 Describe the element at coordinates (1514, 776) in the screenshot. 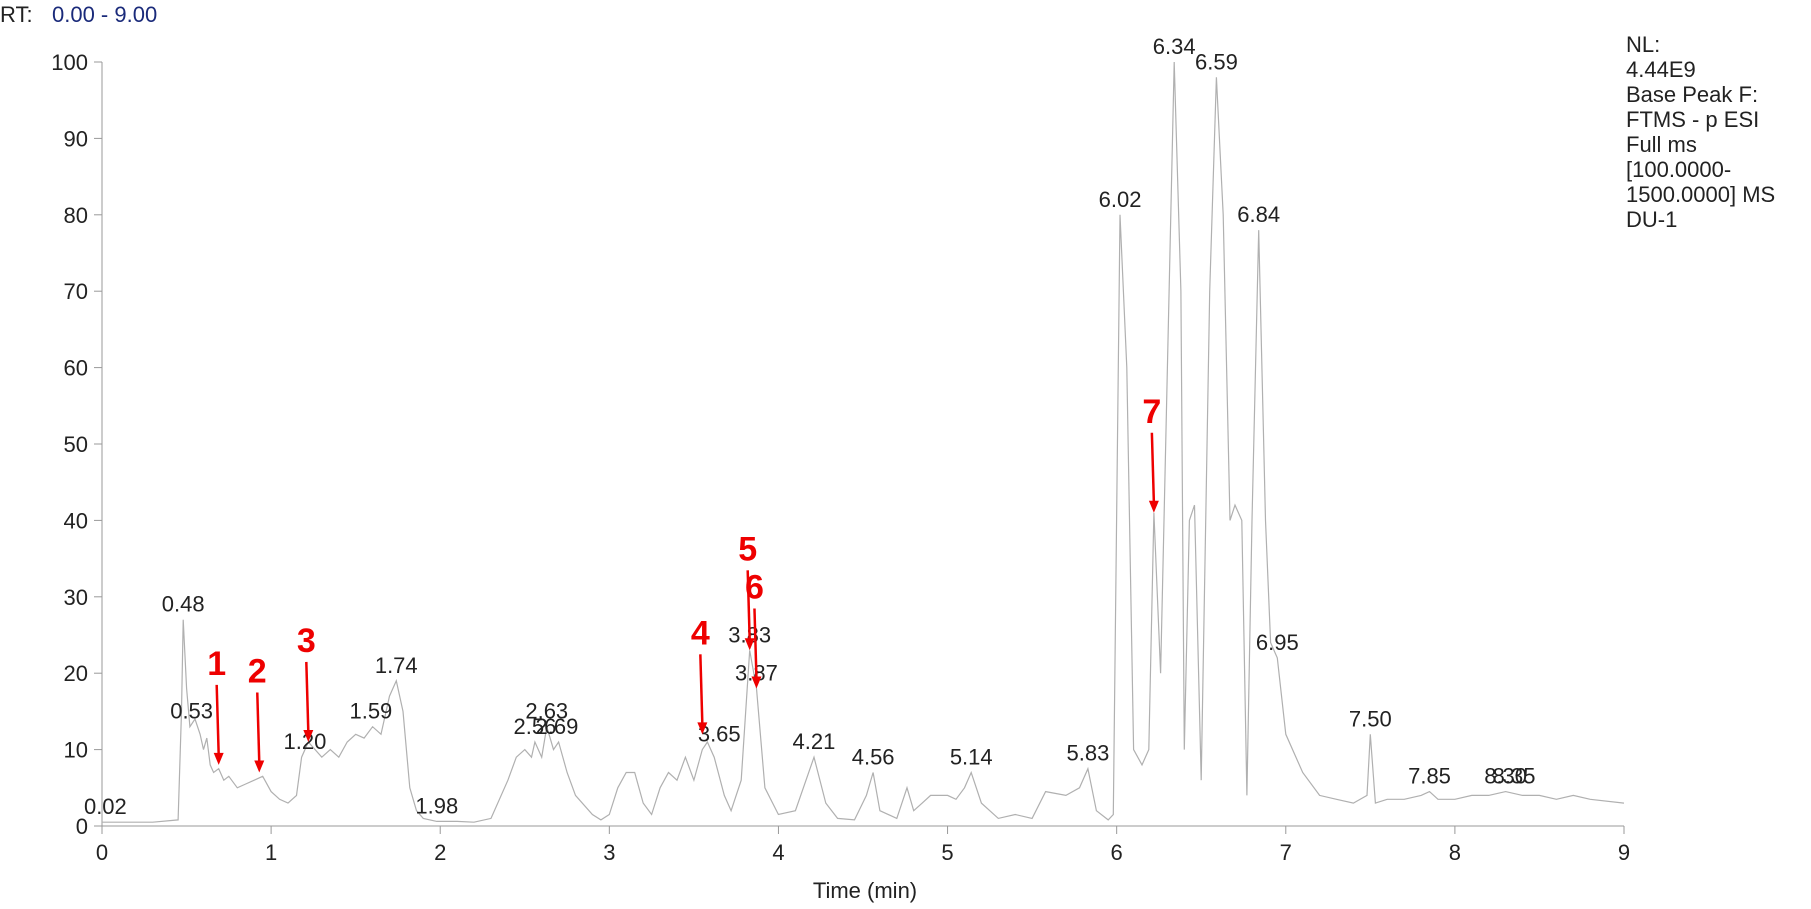

I see `peak-label: 8.35` at that location.